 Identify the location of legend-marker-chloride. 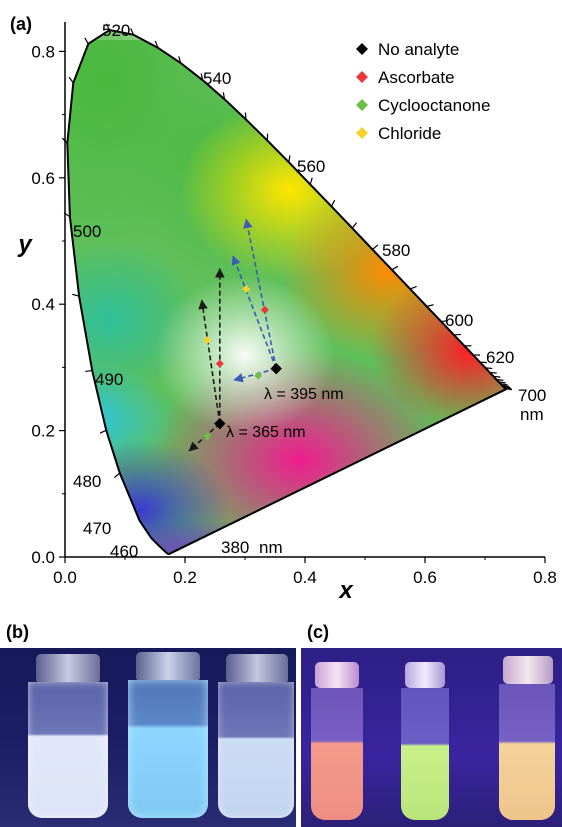
(362, 133).